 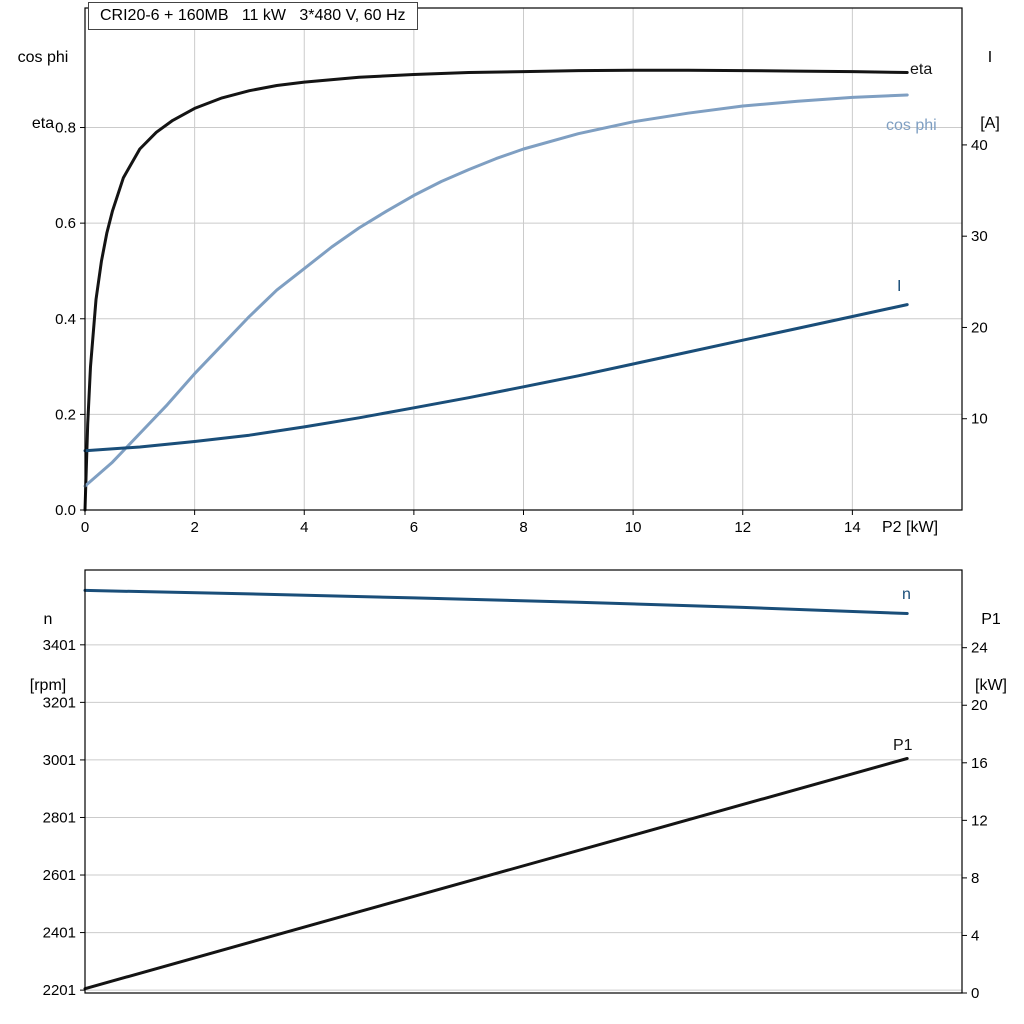 What do you see at coordinates (59, 702) in the screenshot?
I see `tick-label-left: 3201` at bounding box center [59, 702].